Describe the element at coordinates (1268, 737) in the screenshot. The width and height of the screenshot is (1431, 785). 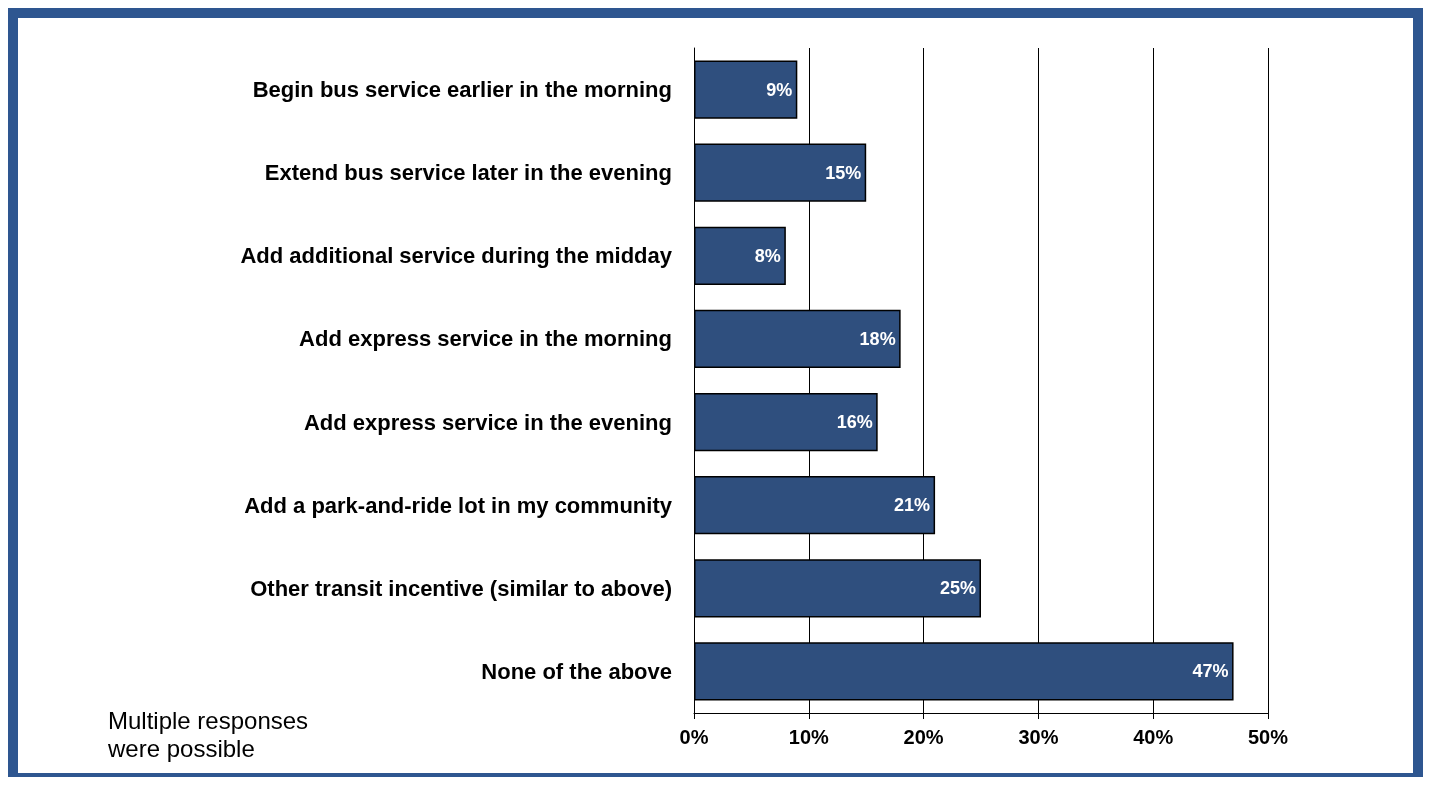
I see `x-tick-label: 50%` at that location.